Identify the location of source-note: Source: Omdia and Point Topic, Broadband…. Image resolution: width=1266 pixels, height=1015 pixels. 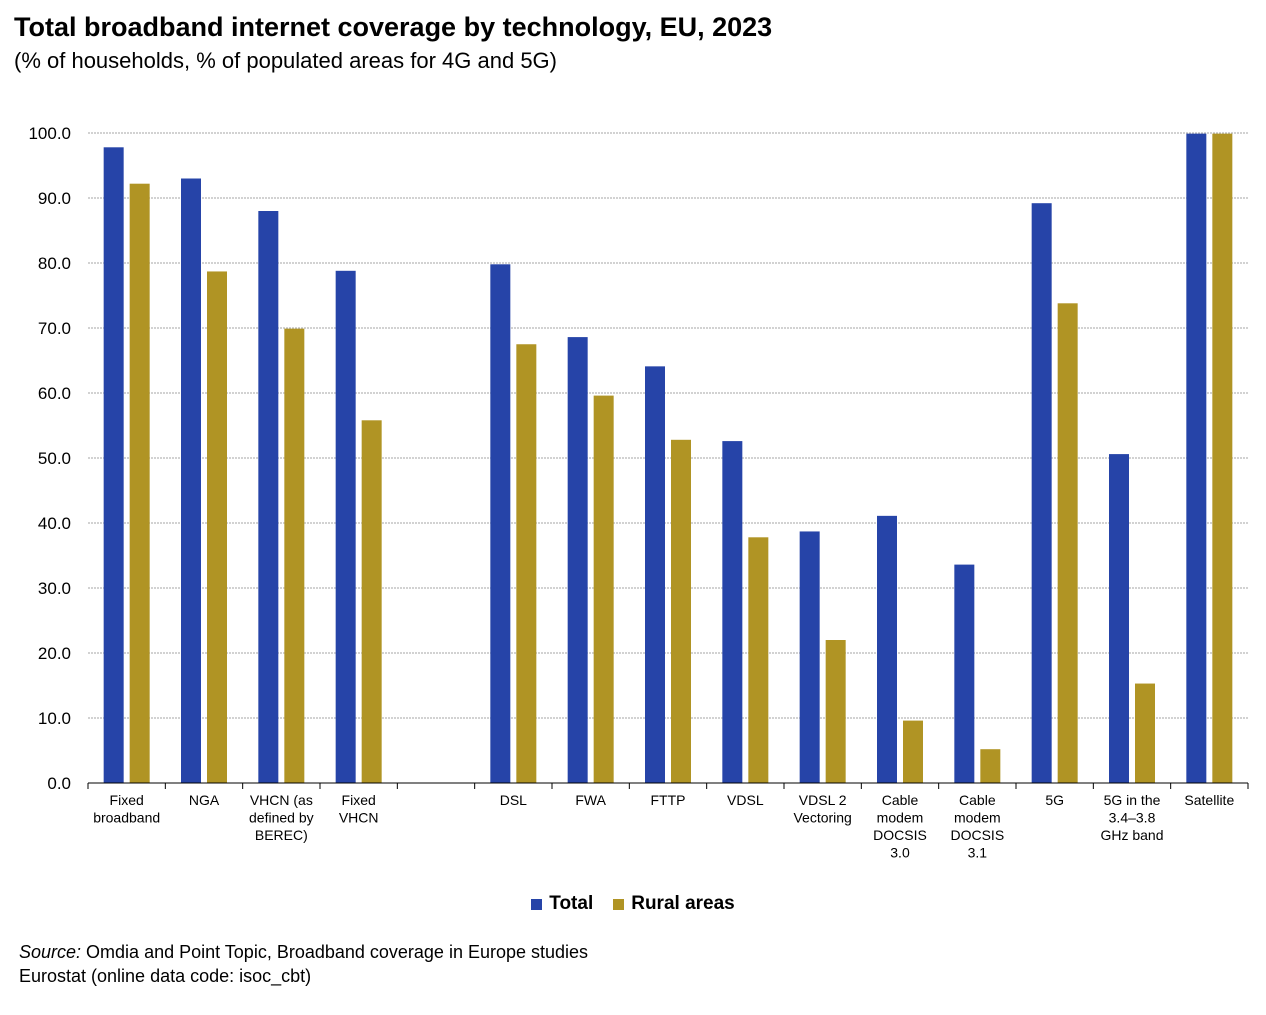
(303, 964).